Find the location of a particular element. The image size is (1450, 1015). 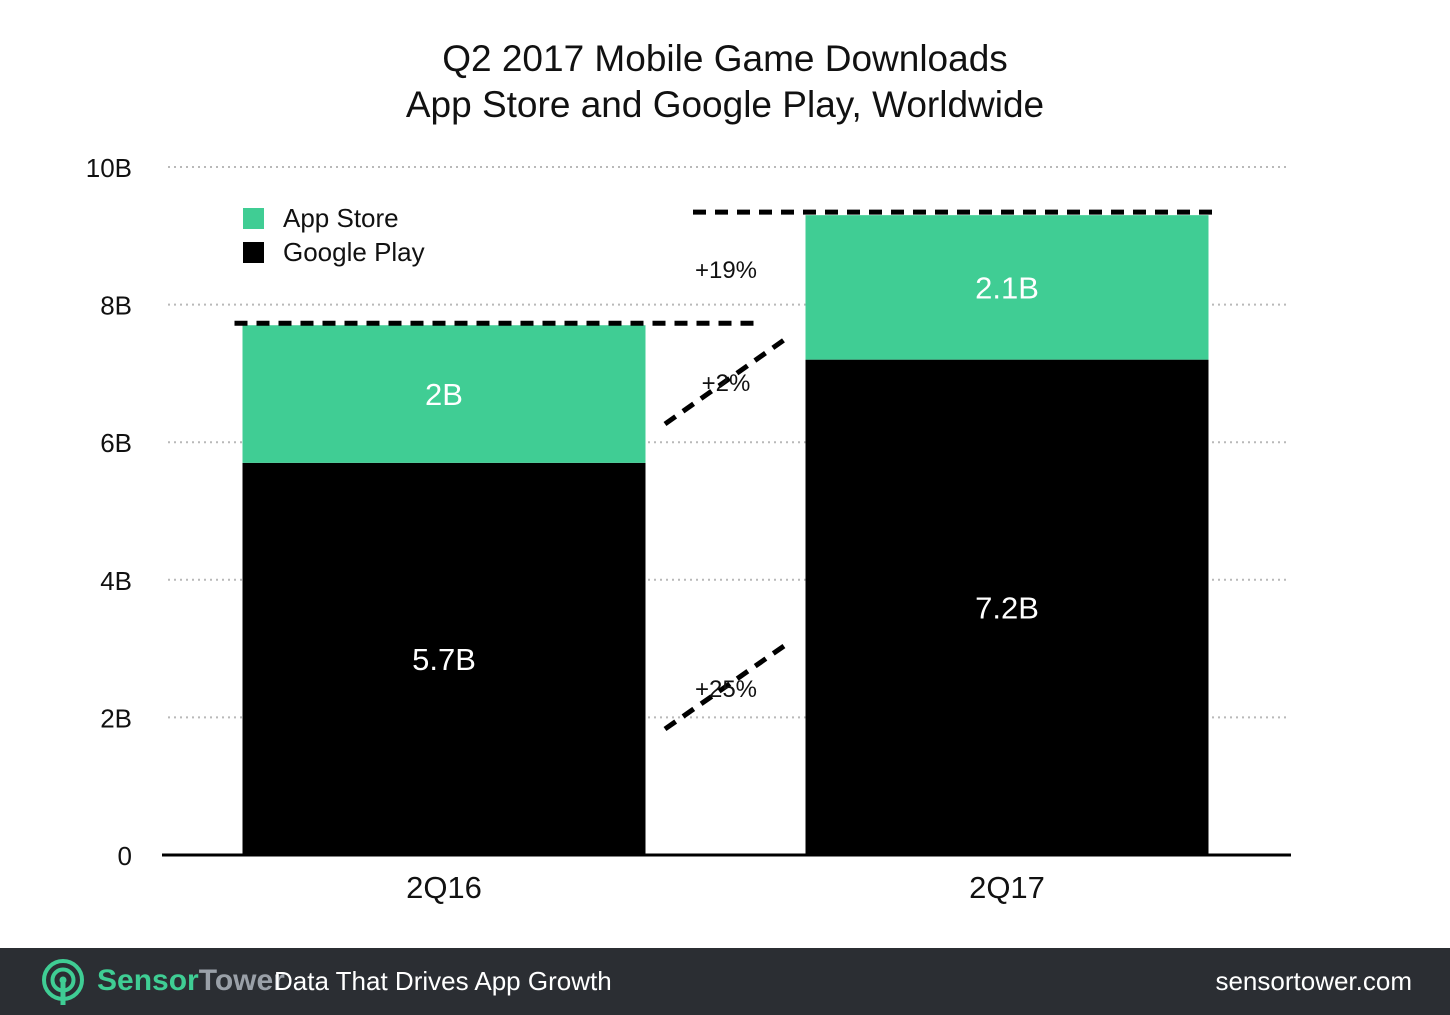

brand-name: SensorTower is located at coordinates (191, 981).